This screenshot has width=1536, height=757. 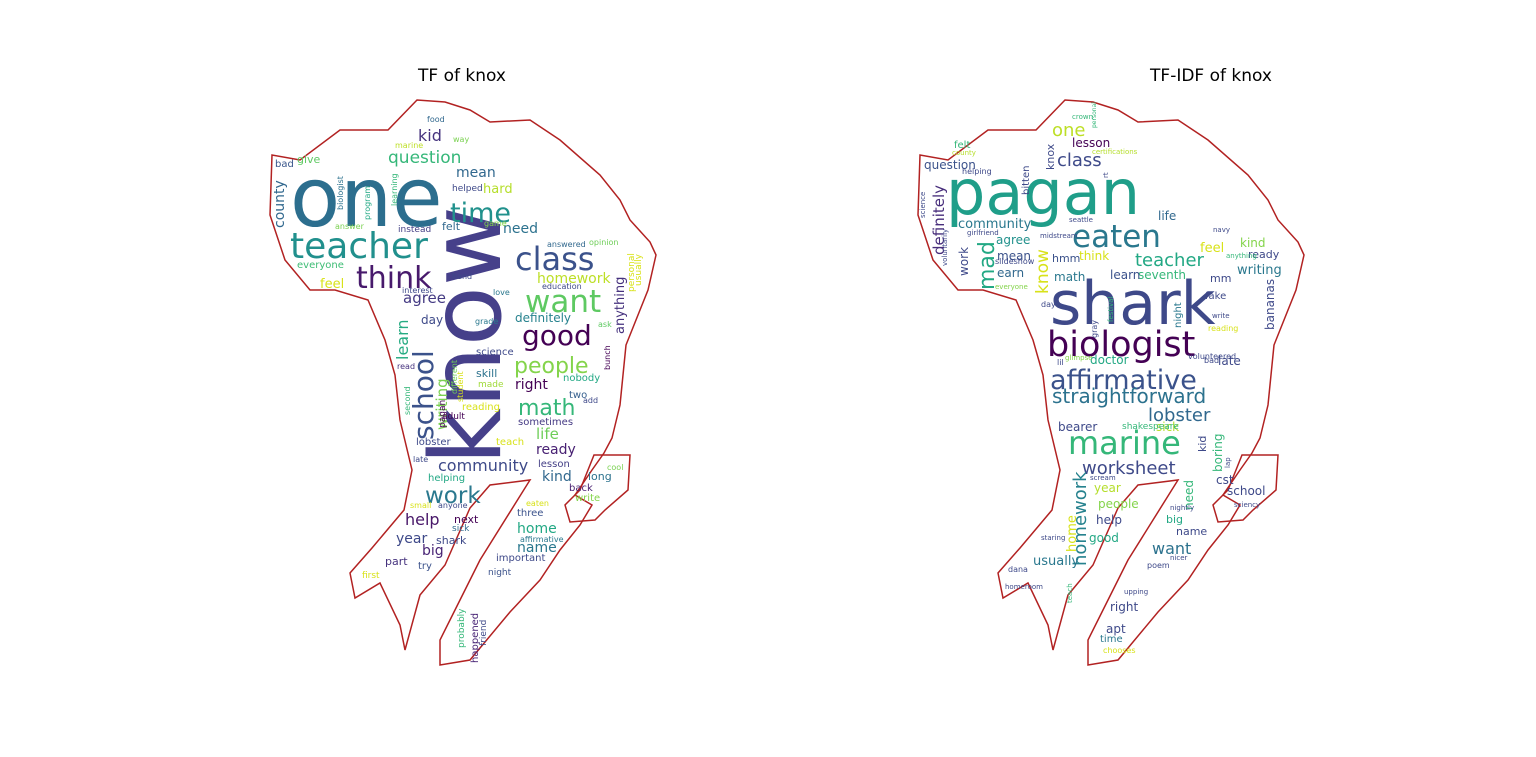 What do you see at coordinates (1094, 256) in the screenshot?
I see `word-think: think` at bounding box center [1094, 256].